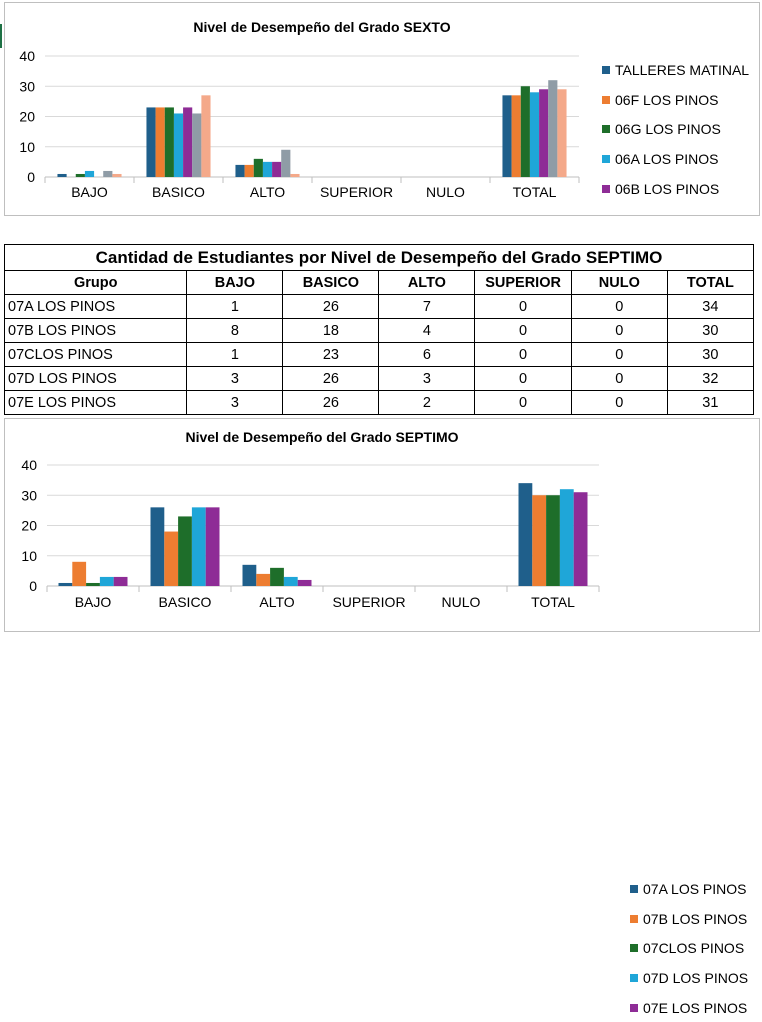  What do you see at coordinates (89, 173) in the screenshot?
I see `bar-0-s3-c0` at bounding box center [89, 173].